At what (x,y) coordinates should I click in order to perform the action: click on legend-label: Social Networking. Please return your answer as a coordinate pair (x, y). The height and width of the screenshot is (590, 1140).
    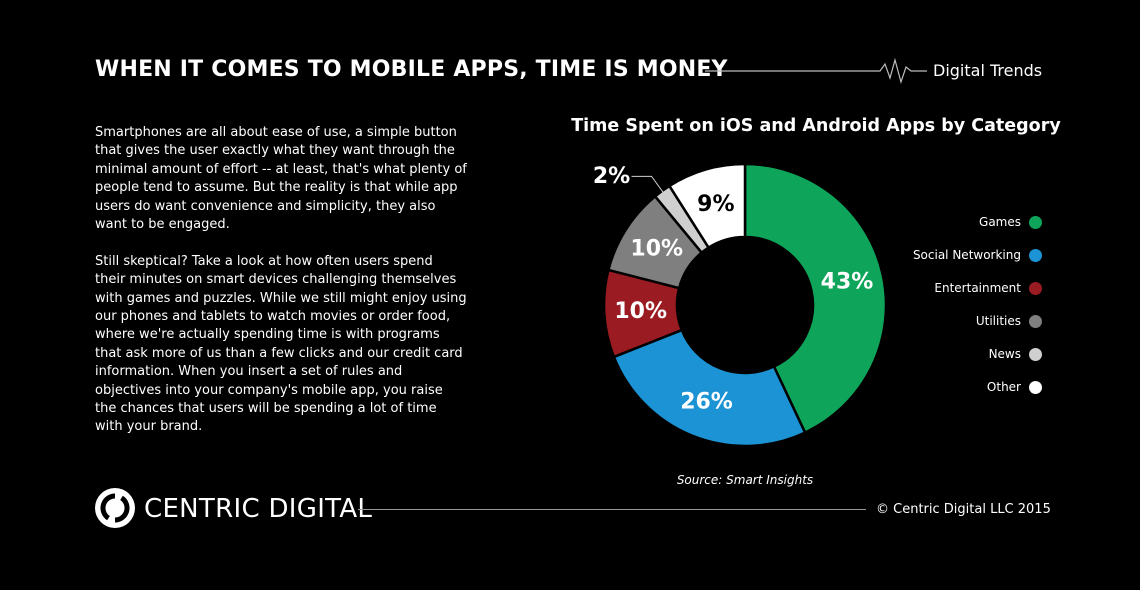
    Looking at the image, I should click on (966, 255).